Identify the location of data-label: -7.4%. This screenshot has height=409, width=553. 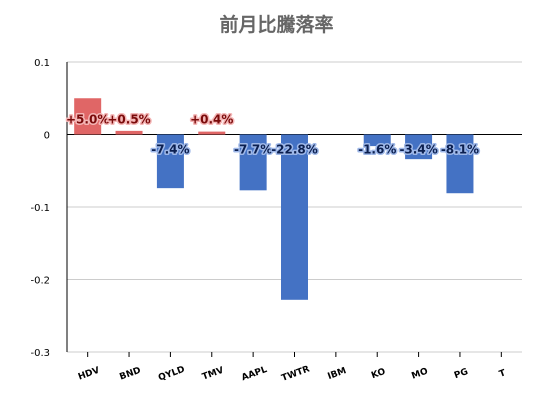
(170, 150).